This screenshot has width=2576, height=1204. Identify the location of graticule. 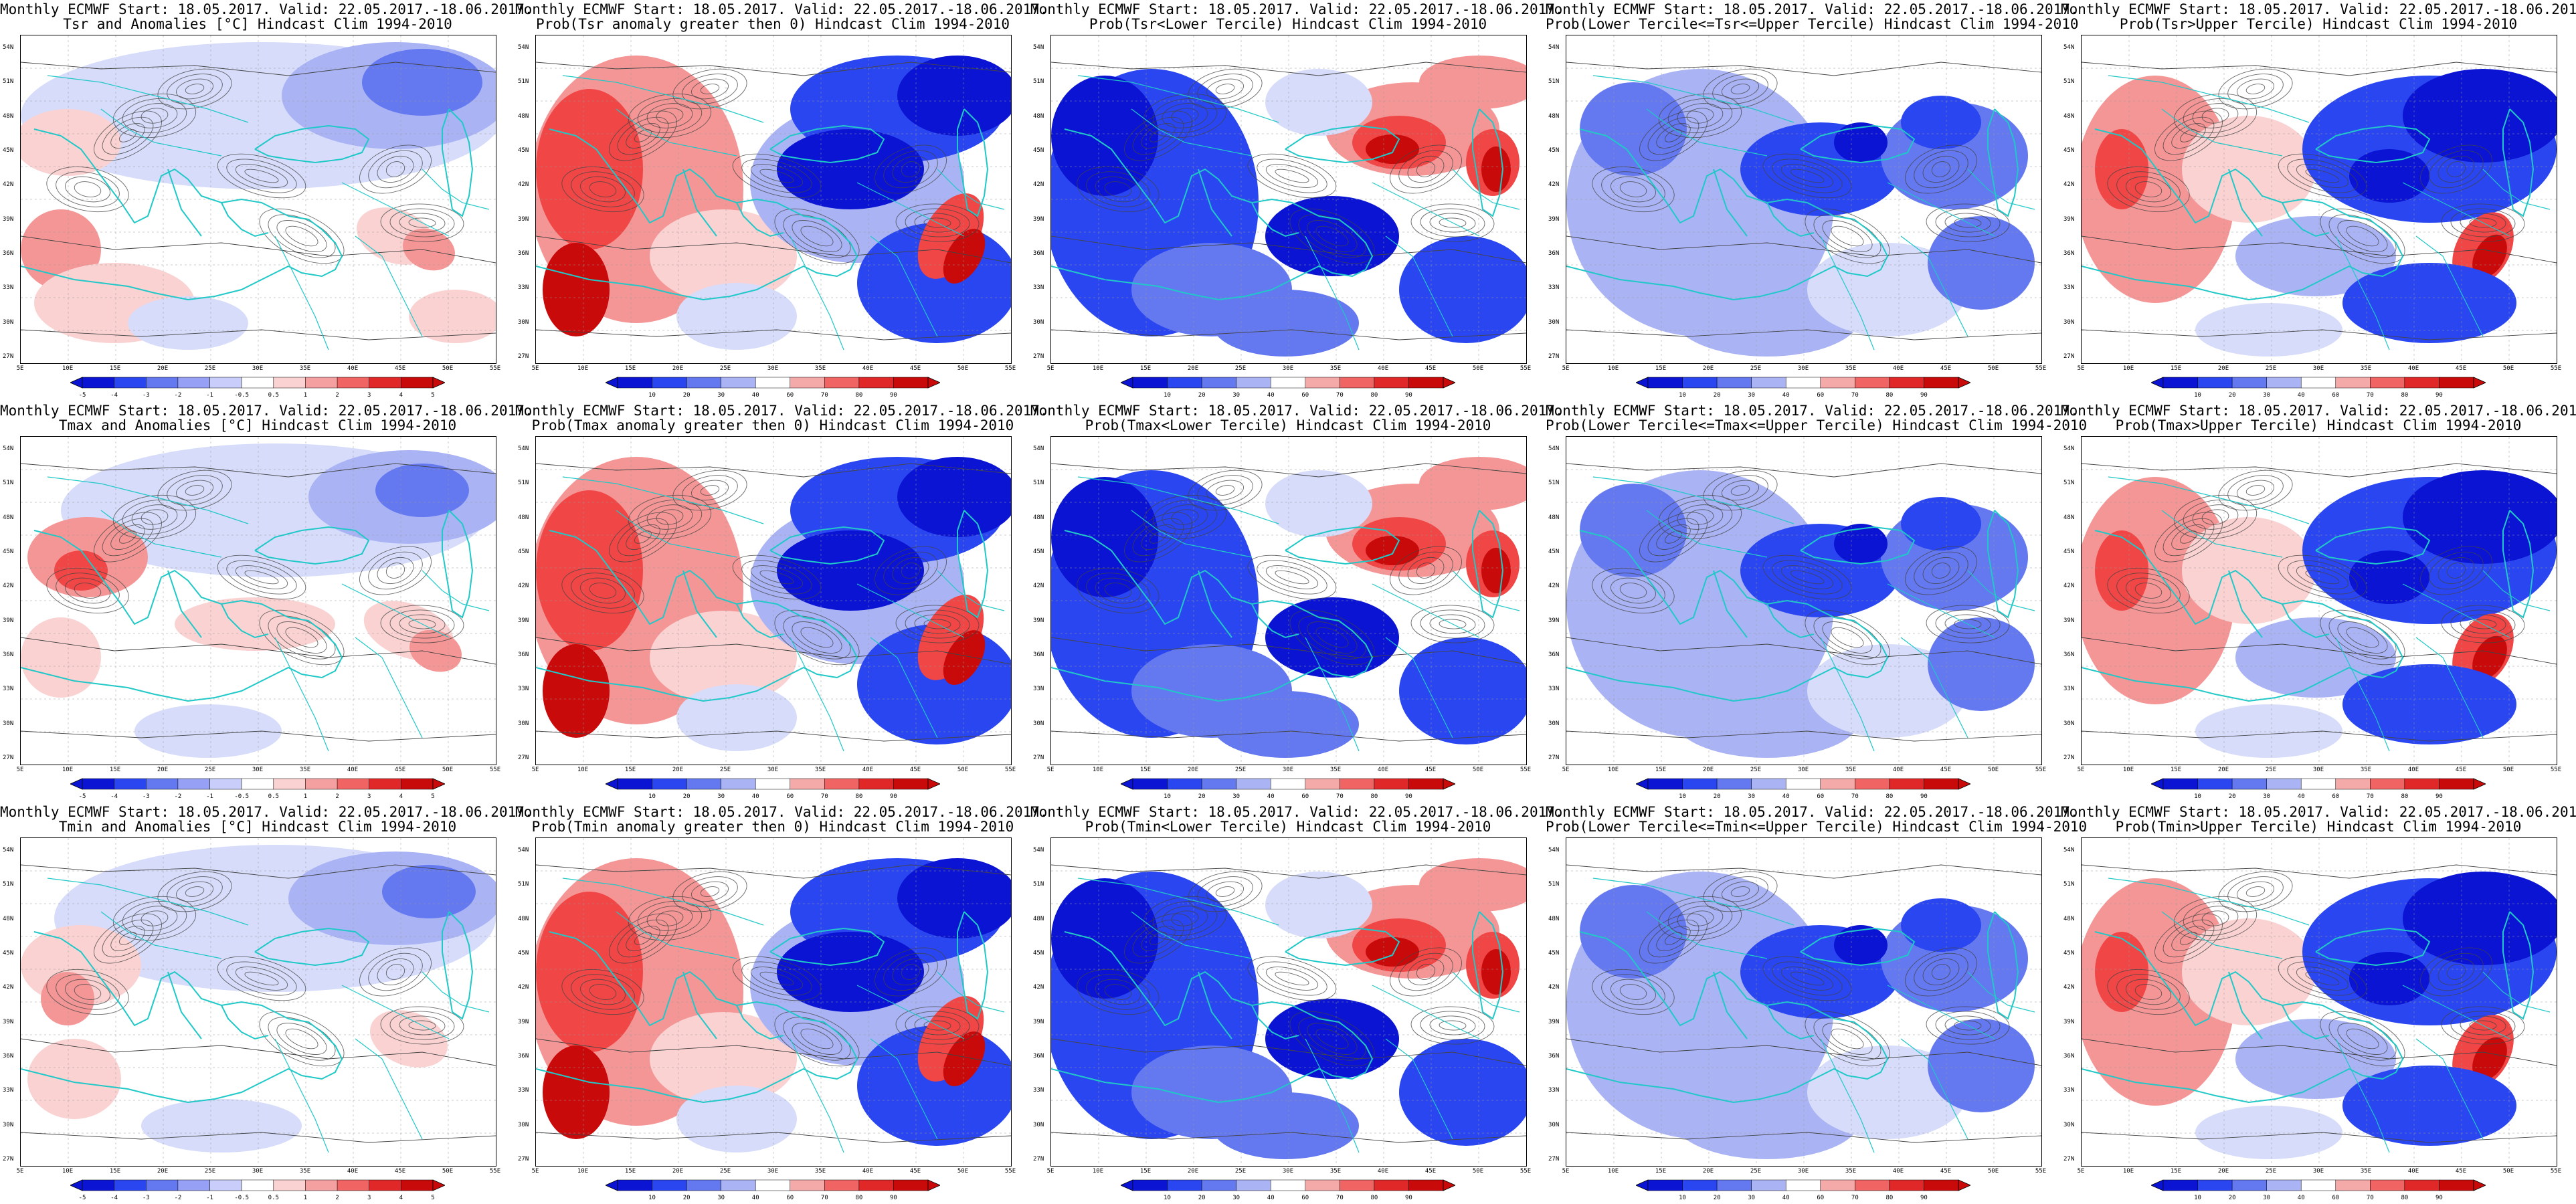
(773, 1002).